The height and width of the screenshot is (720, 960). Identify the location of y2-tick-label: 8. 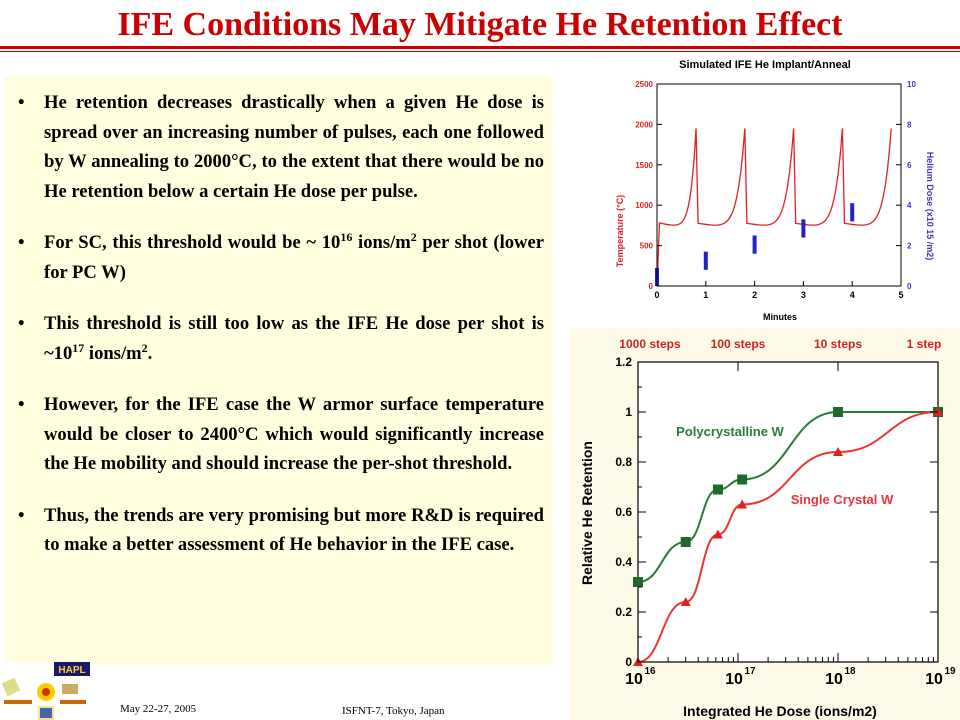
(909, 124).